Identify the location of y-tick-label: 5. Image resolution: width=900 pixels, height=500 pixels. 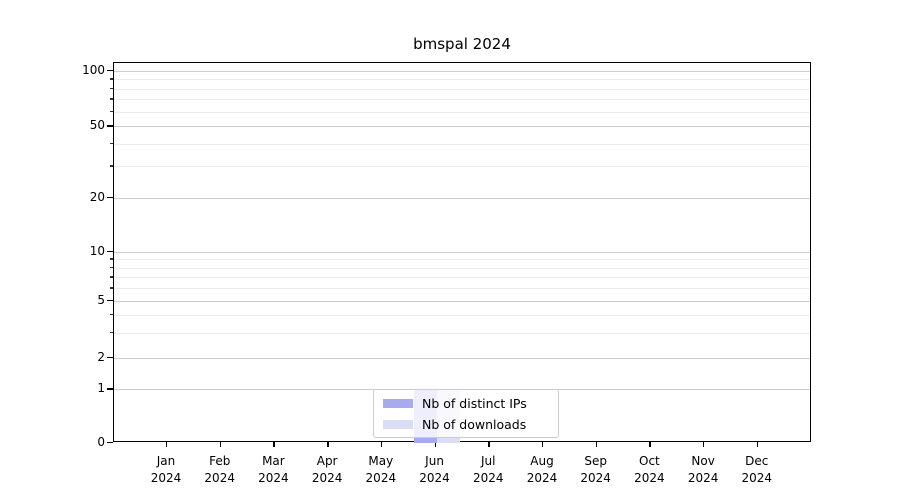
(101, 300).